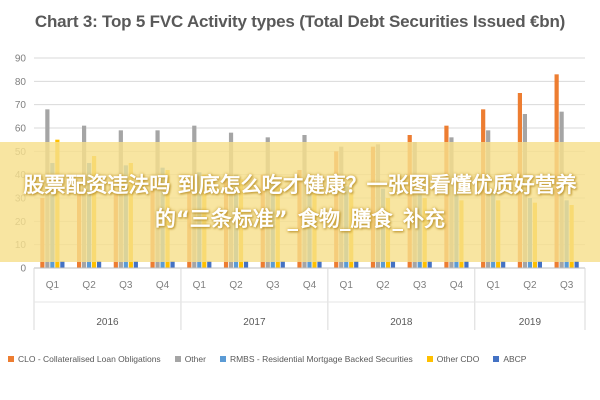 The image size is (600, 400). Describe the element at coordinates (21, 129) in the screenshot. I see `y-tick-label: 60` at that location.